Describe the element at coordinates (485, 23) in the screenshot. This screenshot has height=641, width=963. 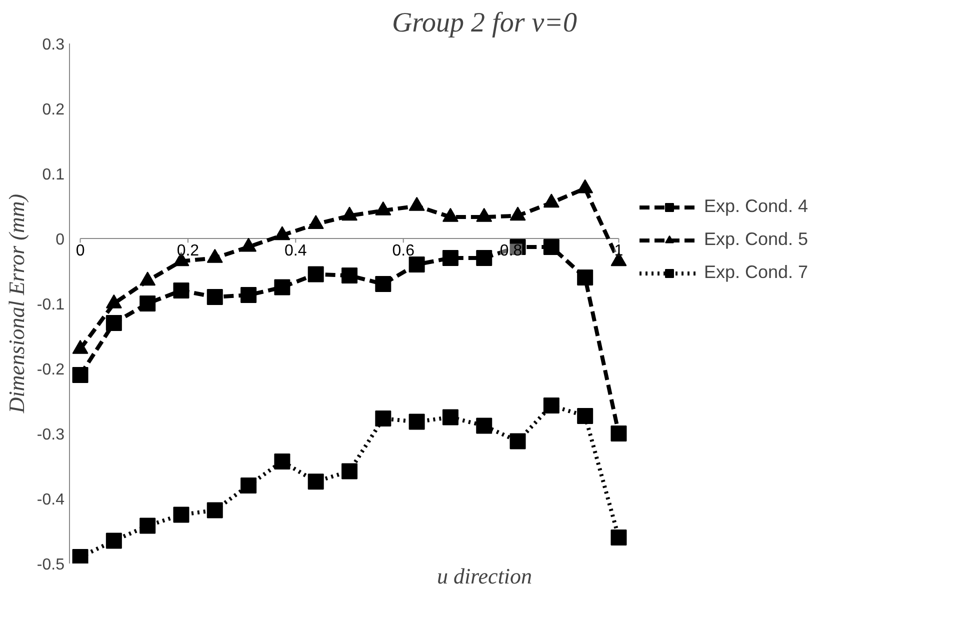
I see `chart-title: Group 2 for v=0` at that location.